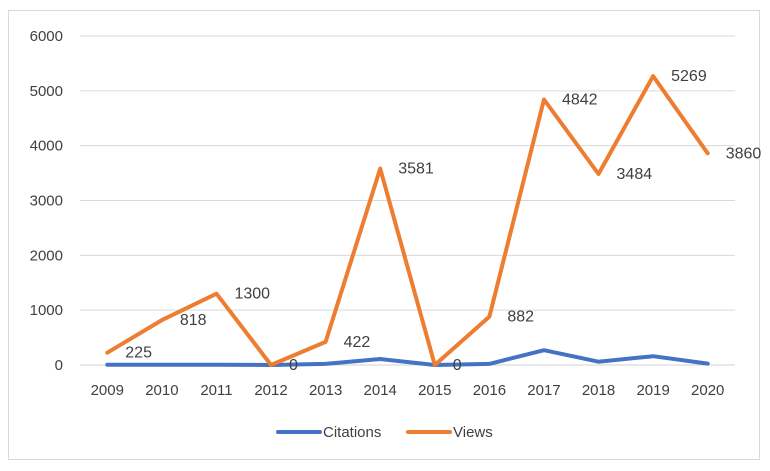 The height and width of the screenshot is (471, 770). Describe the element at coordinates (744, 153) in the screenshot. I see `data-label: 3860` at that location.